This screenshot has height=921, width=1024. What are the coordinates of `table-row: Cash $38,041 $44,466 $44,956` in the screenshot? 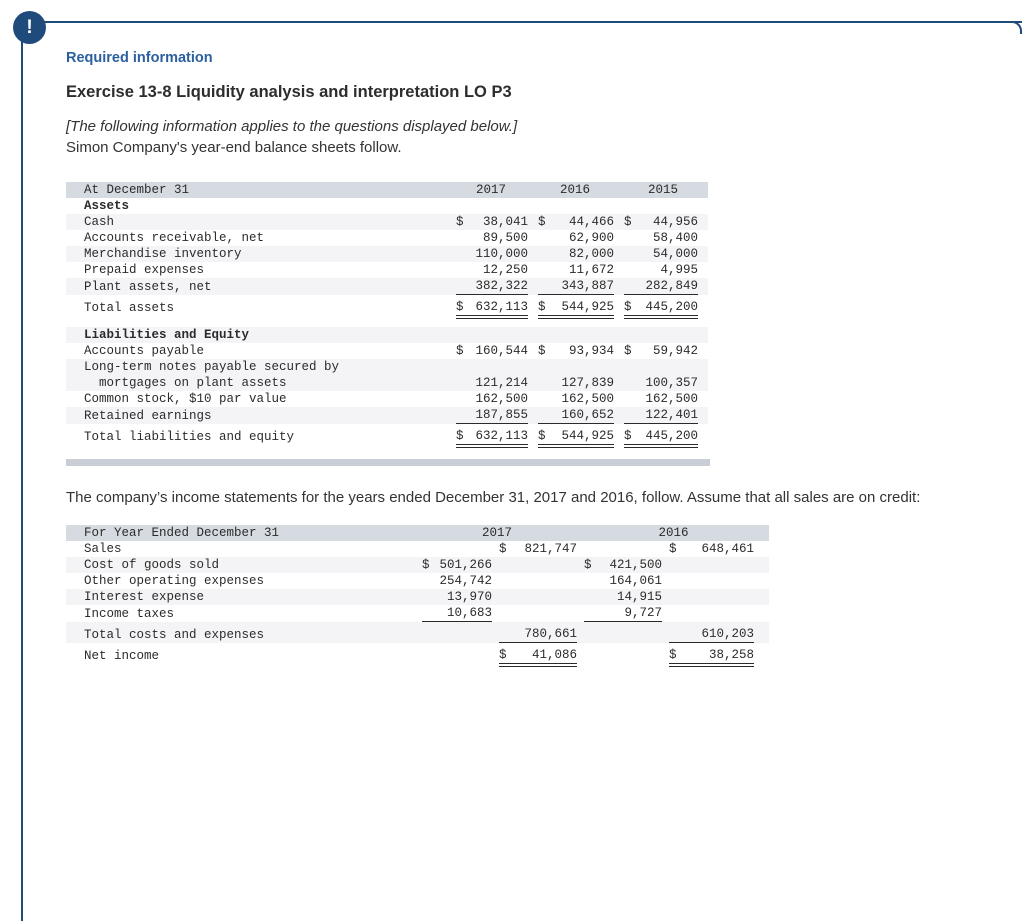 It's located at (387, 222).